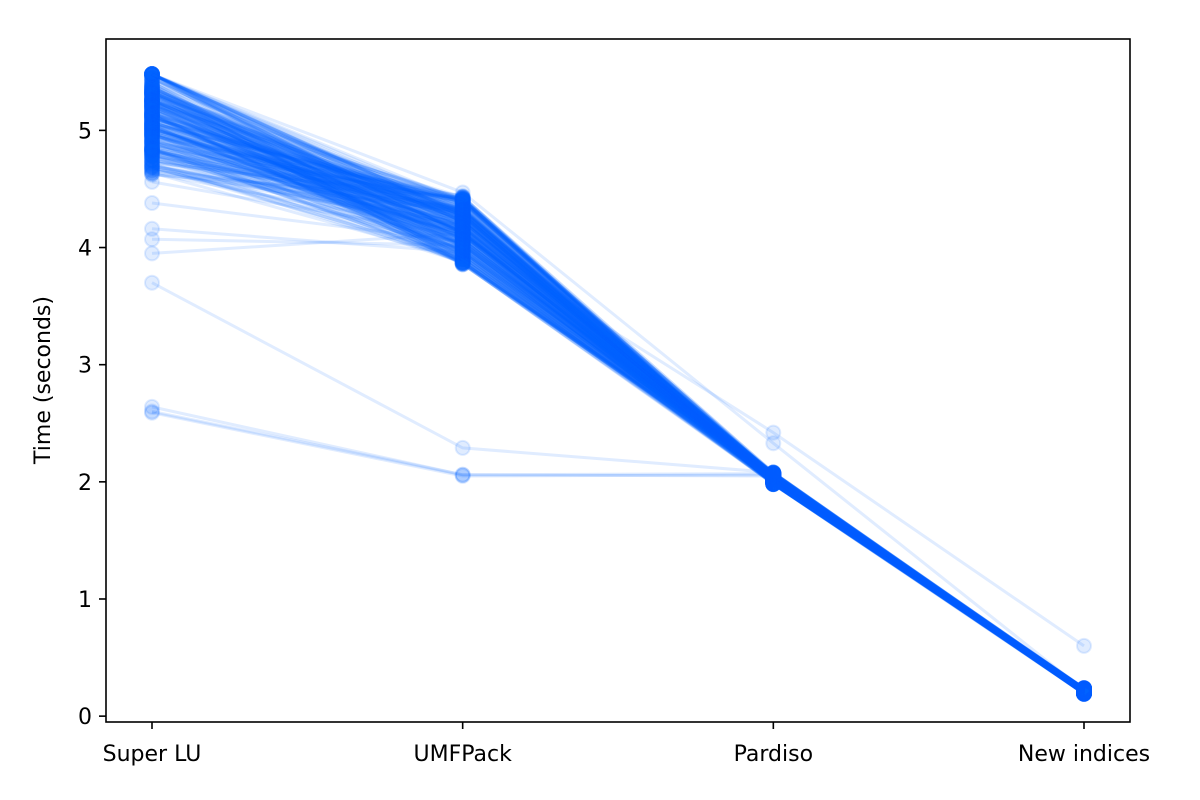 Image resolution: width=1200 pixels, height=800 pixels. What do you see at coordinates (462, 754) in the screenshot?
I see `x-tick-label: UMFPack` at bounding box center [462, 754].